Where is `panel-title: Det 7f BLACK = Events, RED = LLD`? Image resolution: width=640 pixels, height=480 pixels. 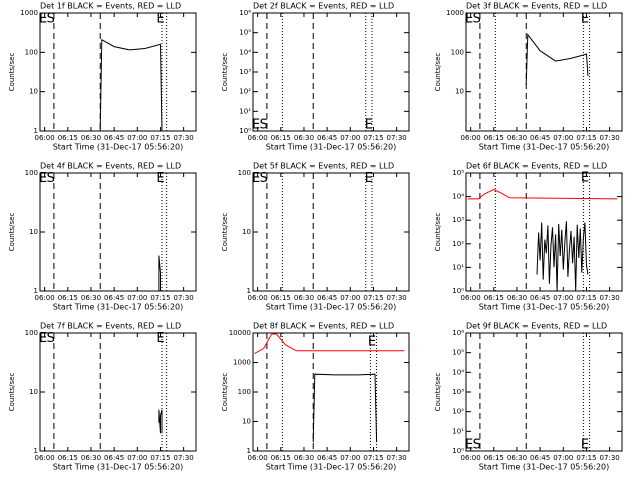 panel-title: Det 7f BLACK = Events, RED = LLD is located at coordinates (110, 326).